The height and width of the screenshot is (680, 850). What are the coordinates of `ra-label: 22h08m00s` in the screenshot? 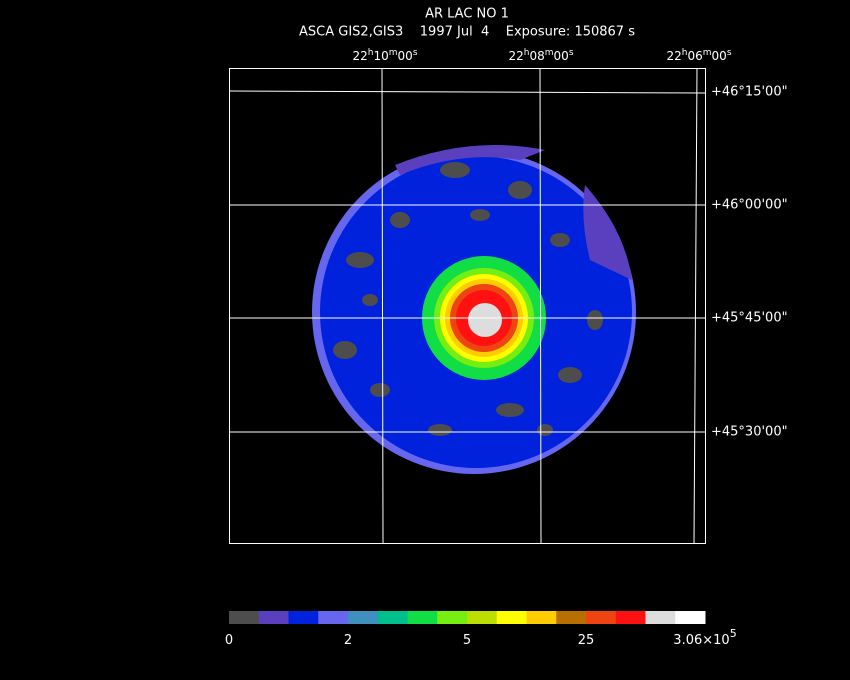 It's located at (540, 55).